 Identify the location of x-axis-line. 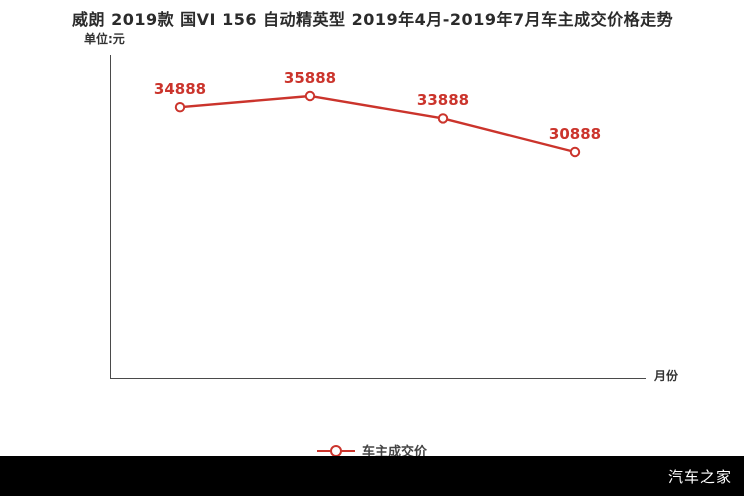
(378, 378).